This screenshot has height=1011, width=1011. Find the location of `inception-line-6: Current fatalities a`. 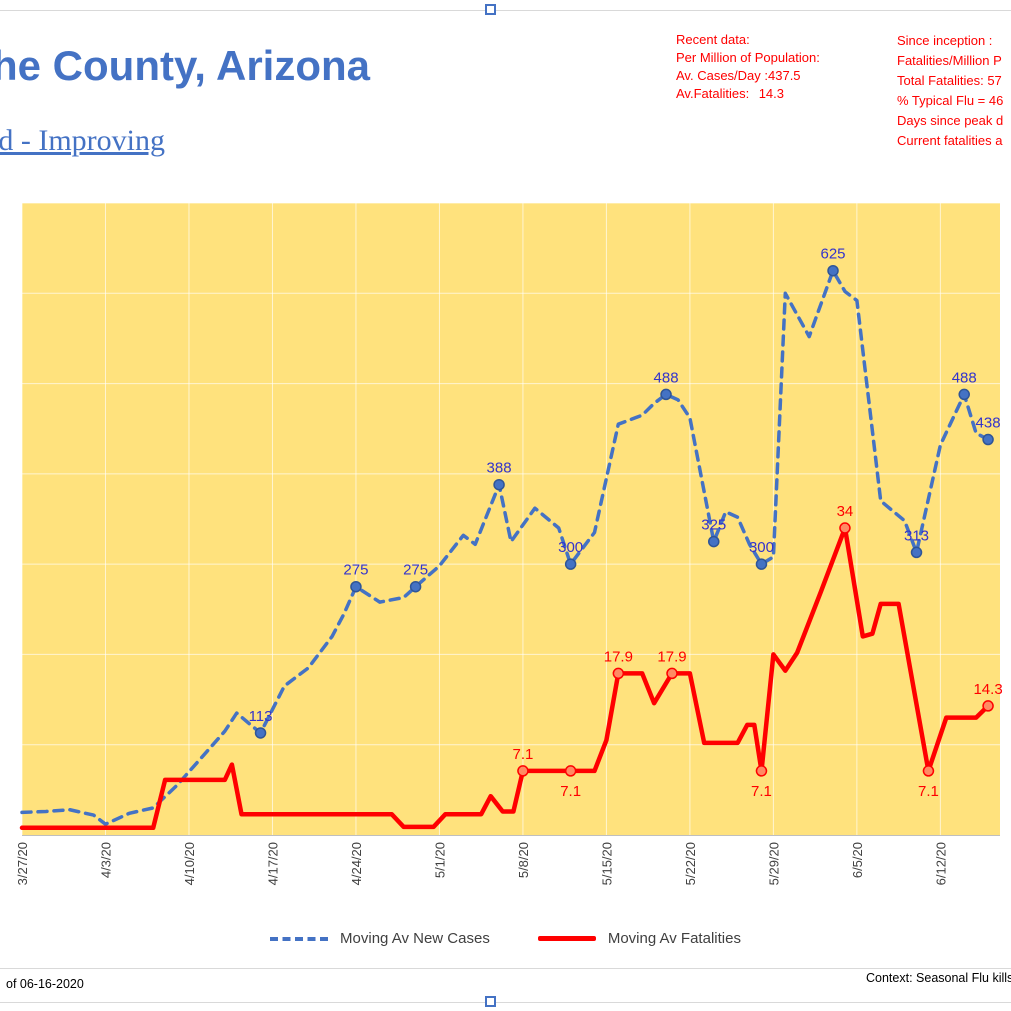

inception-line-6: Current fatalities a is located at coordinates (950, 140).